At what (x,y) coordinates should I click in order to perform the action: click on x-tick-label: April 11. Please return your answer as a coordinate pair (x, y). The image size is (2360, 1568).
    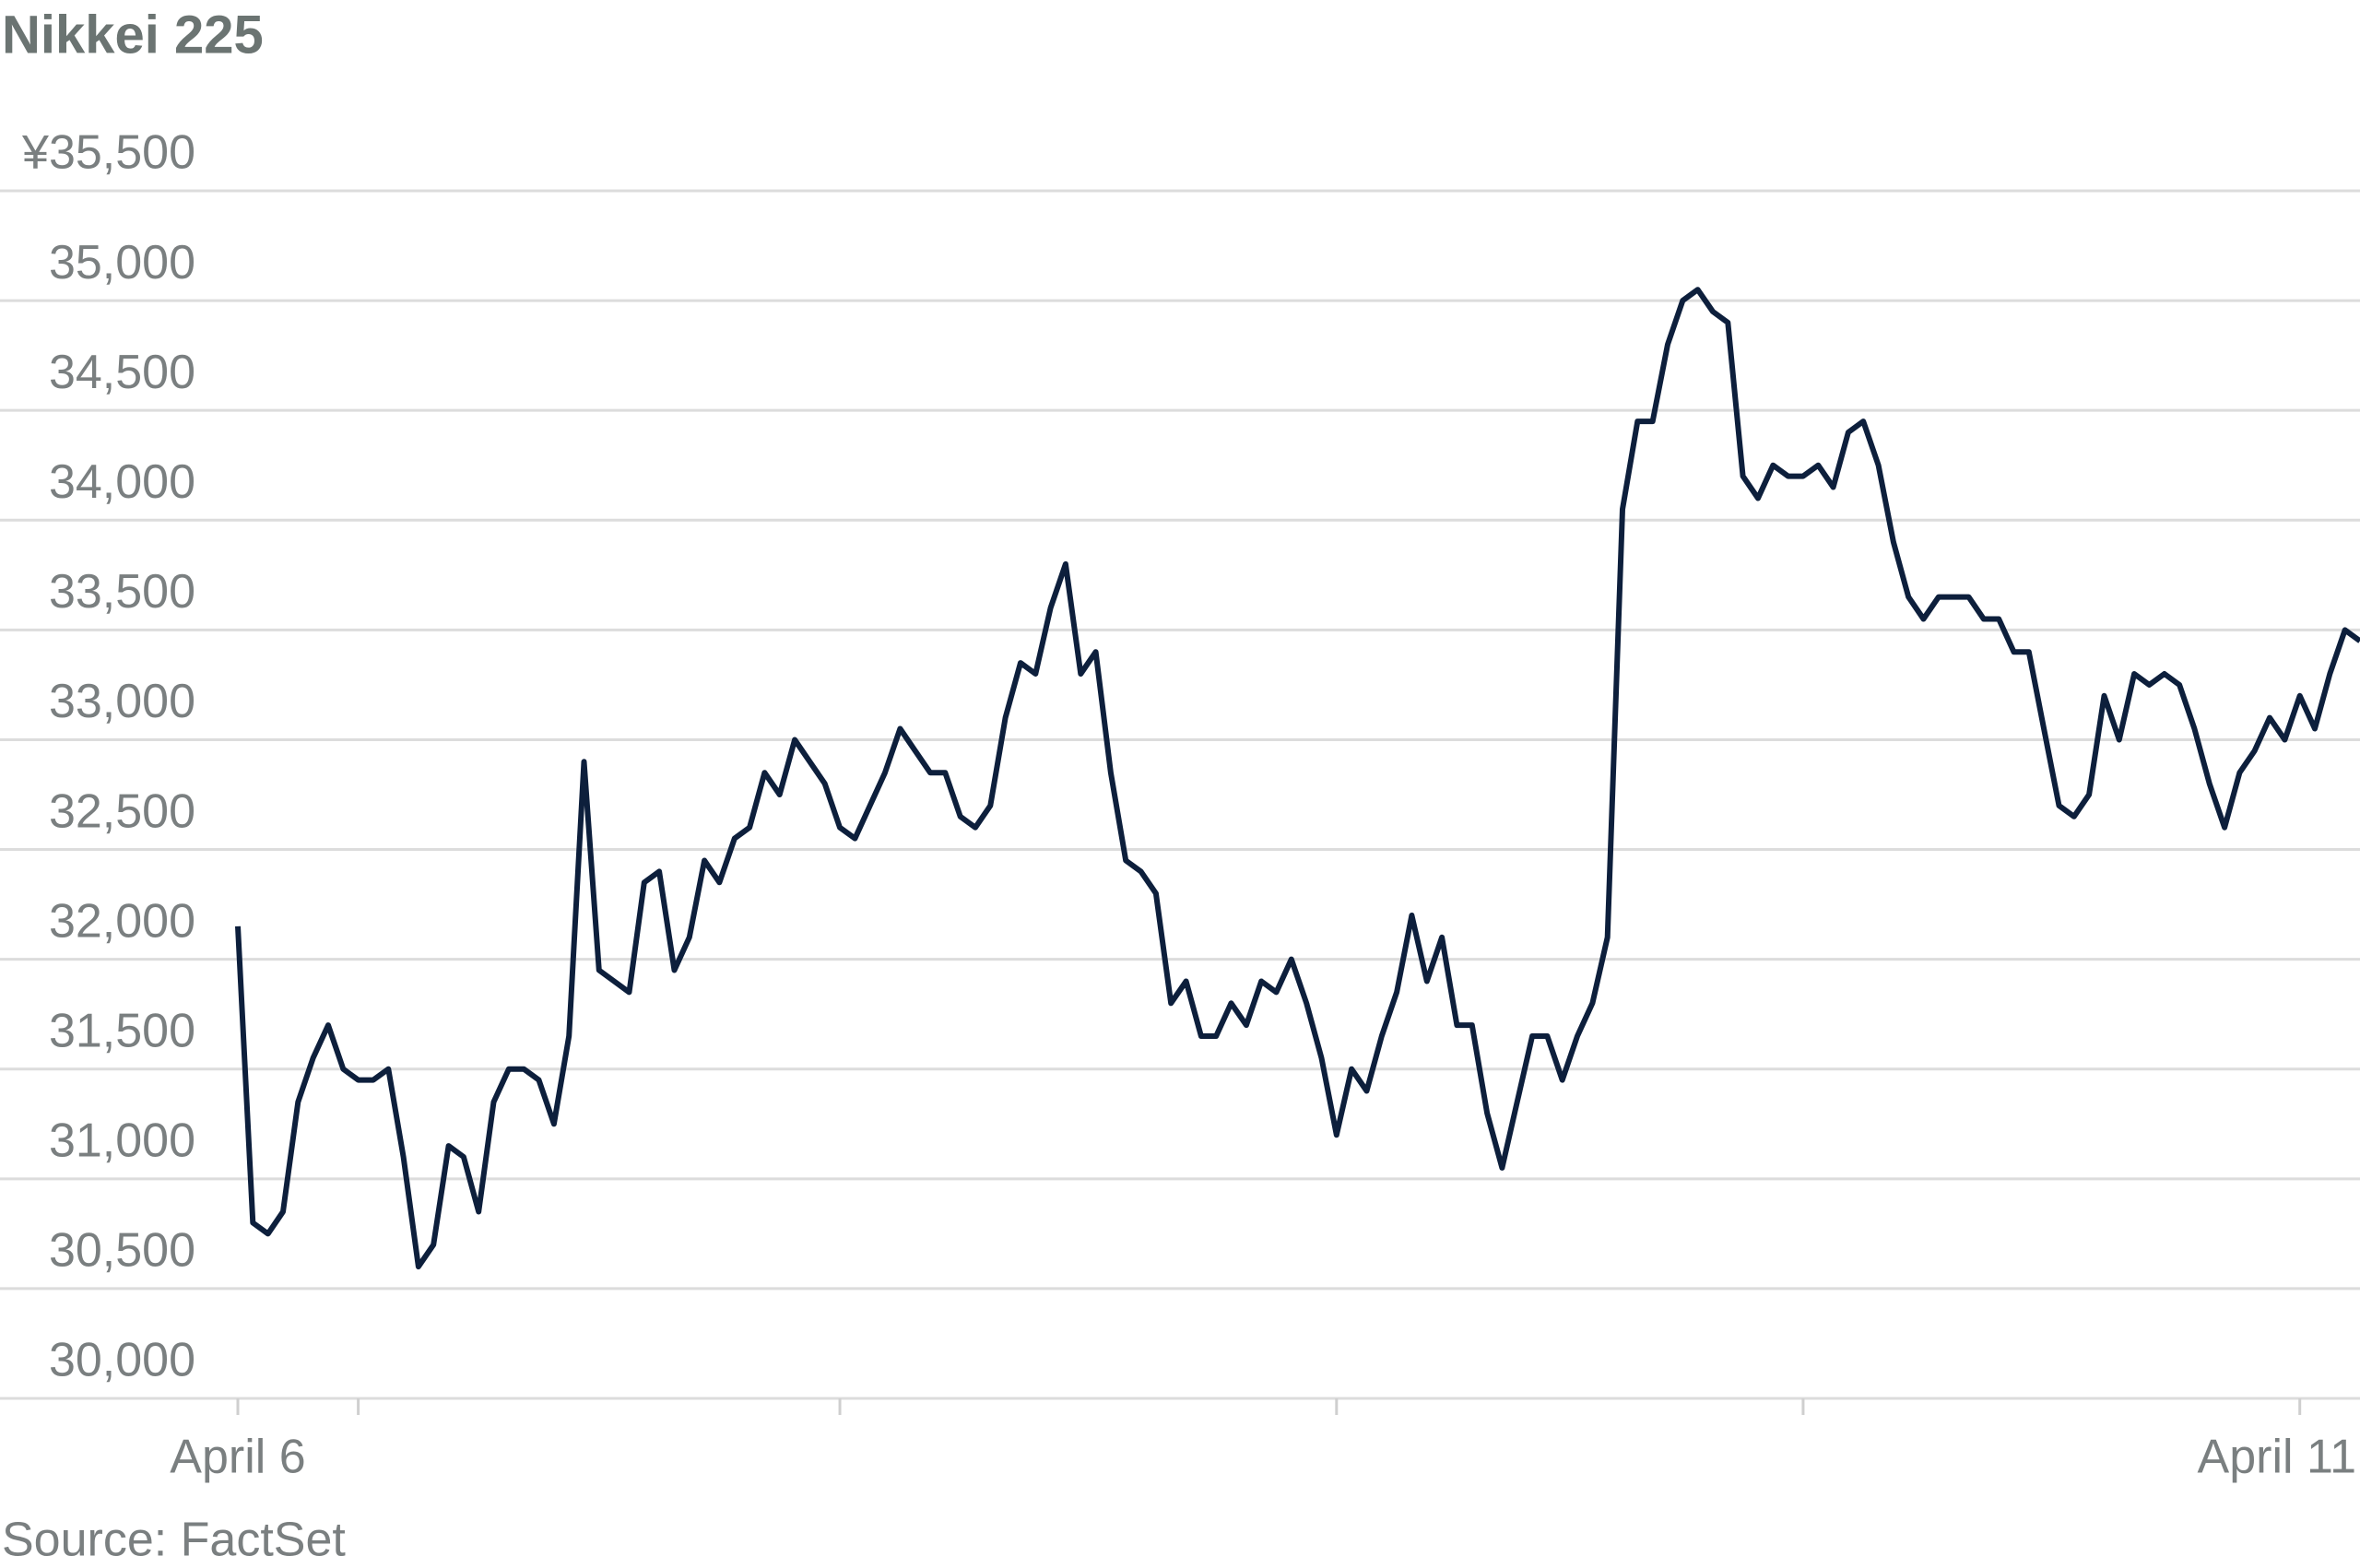
    Looking at the image, I should click on (2277, 1457).